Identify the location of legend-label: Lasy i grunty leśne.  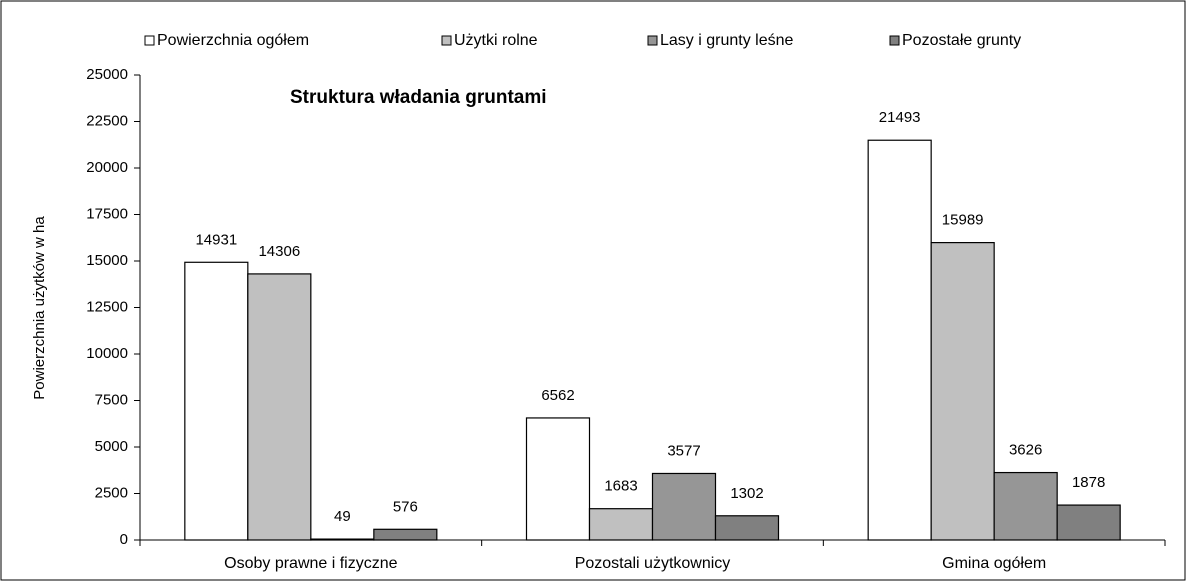
(727, 40).